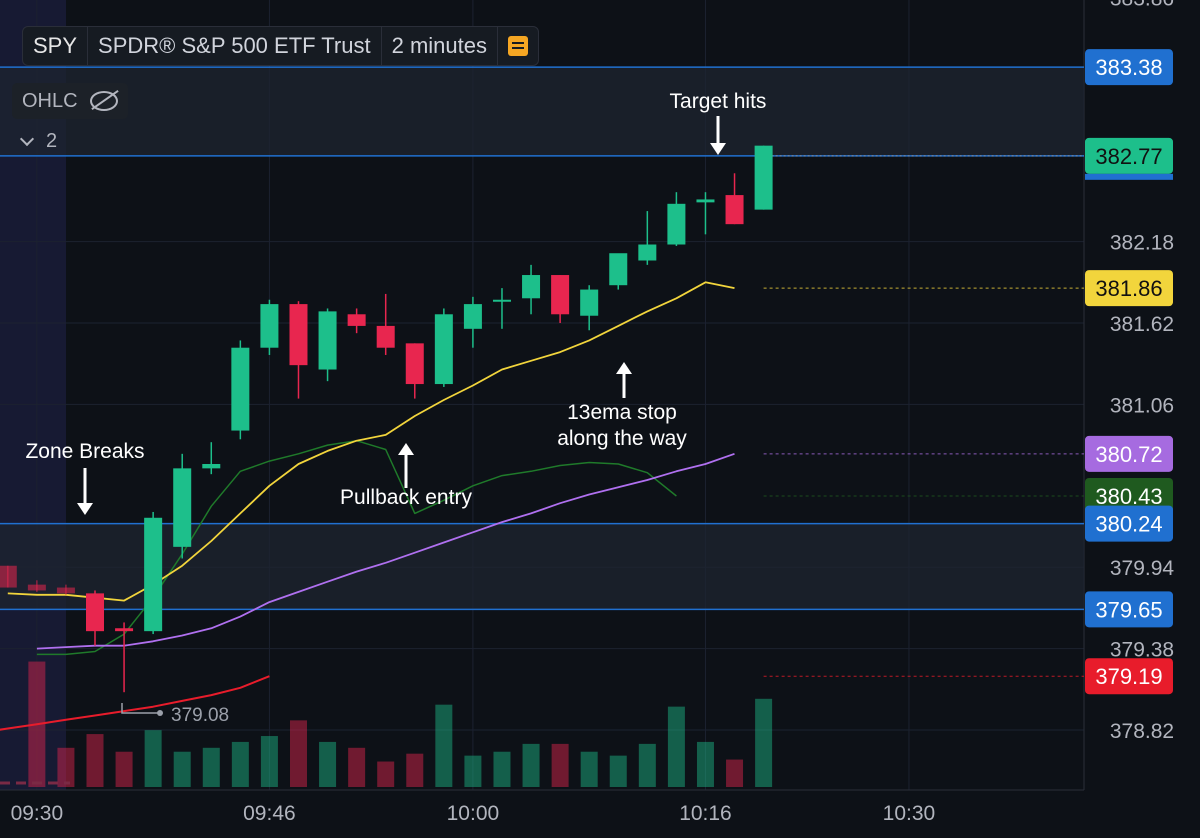 Image resolution: width=1200 pixels, height=838 pixels. What do you see at coordinates (269, 813) in the screenshot?
I see `x-tick-1: 09:46` at bounding box center [269, 813].